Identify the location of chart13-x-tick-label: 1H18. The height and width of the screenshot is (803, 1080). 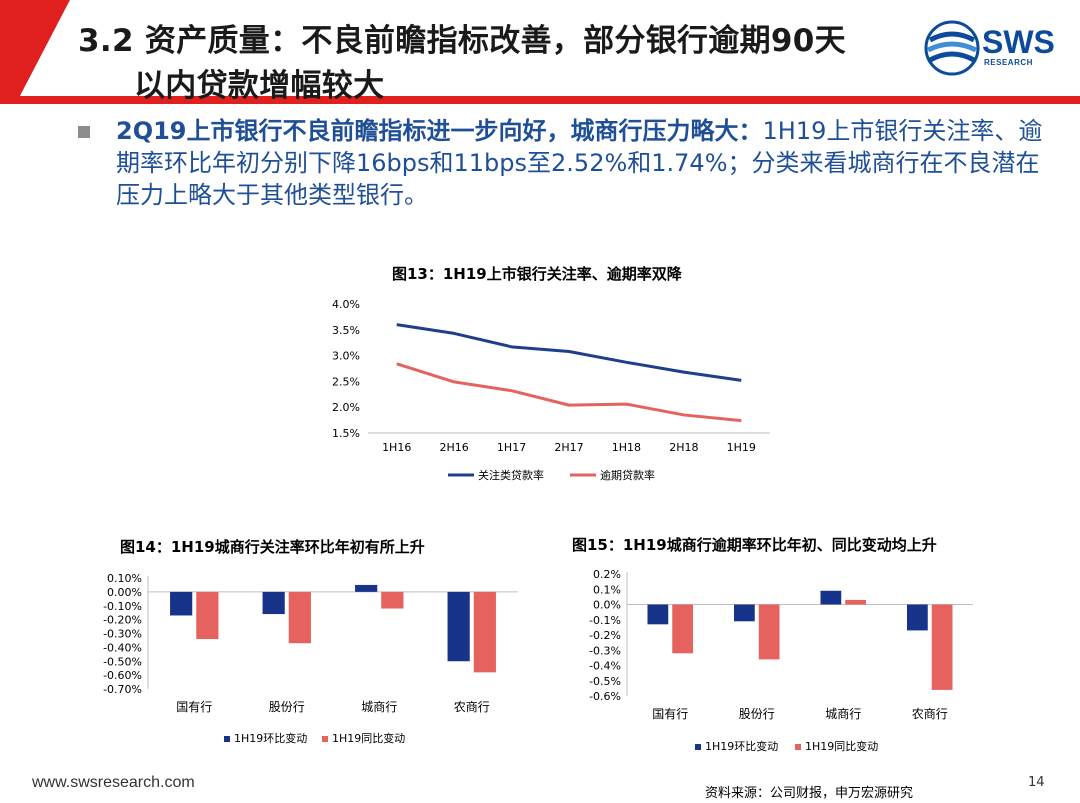
(626, 447).